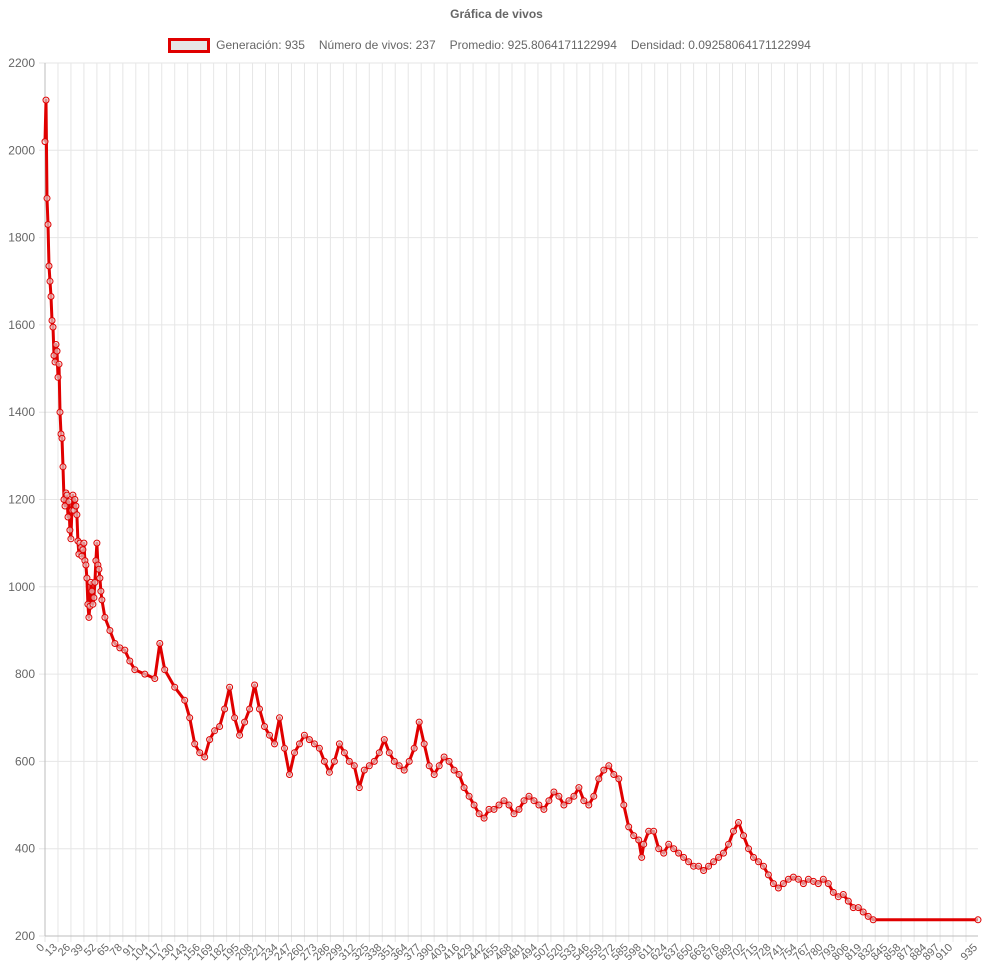 This screenshot has height=966, width=993. I want to click on y-tick-label: 1800, so click(21, 238).